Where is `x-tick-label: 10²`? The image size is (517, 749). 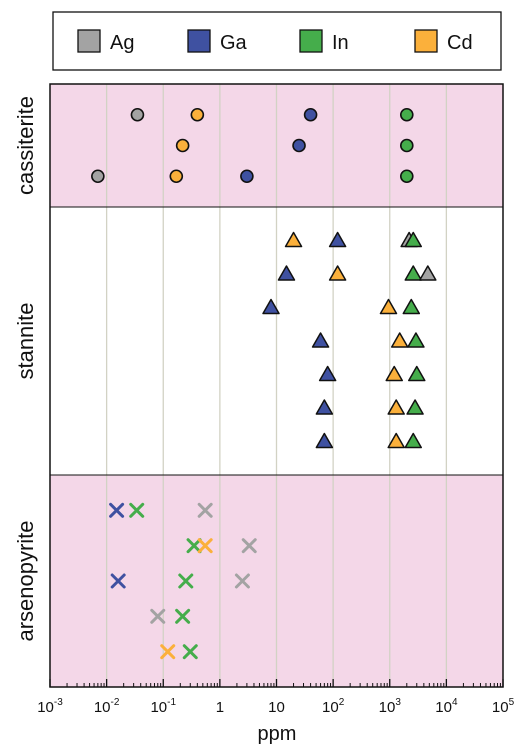
x-tick-label: 10² is located at coordinates (333, 706).